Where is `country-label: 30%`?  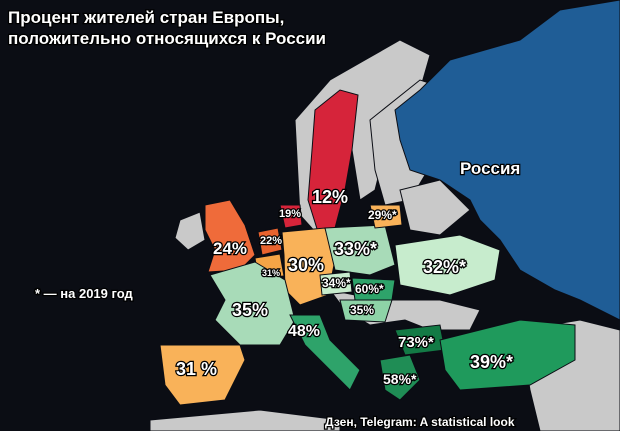
country-label: 30% is located at coordinates (306, 265).